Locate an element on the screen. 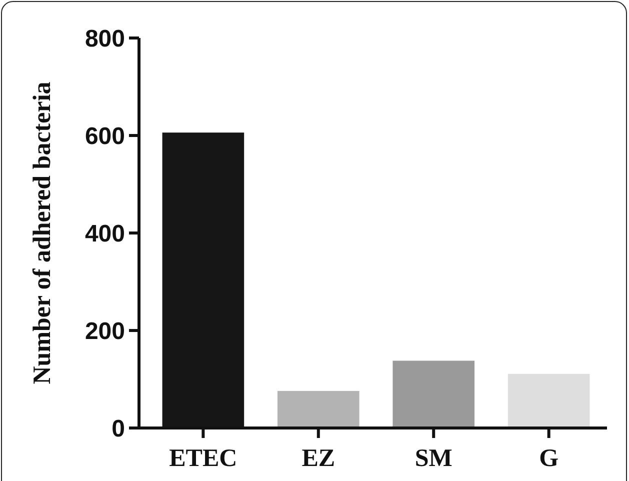  y-tick-label: 200 is located at coordinates (104, 332).